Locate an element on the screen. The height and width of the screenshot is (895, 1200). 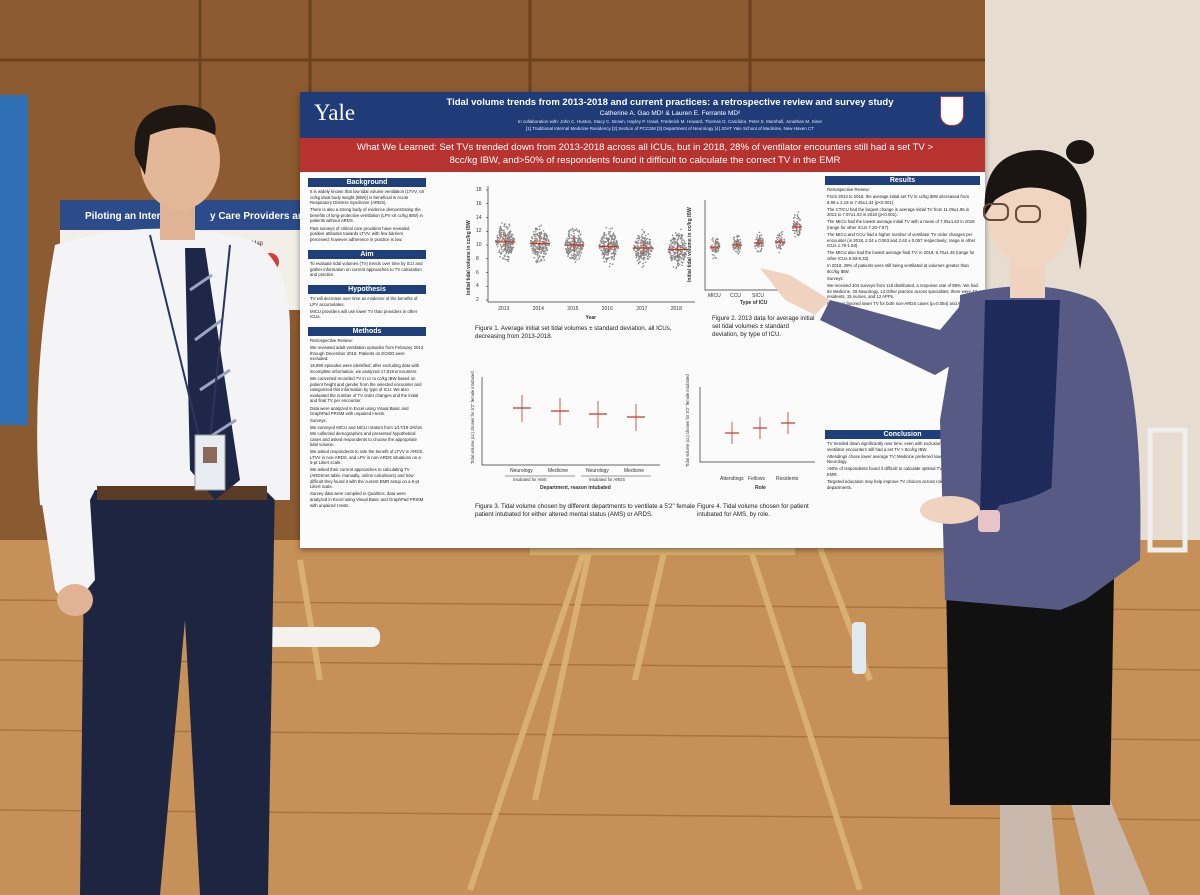
section-heading: Results is located at coordinates (902, 180).